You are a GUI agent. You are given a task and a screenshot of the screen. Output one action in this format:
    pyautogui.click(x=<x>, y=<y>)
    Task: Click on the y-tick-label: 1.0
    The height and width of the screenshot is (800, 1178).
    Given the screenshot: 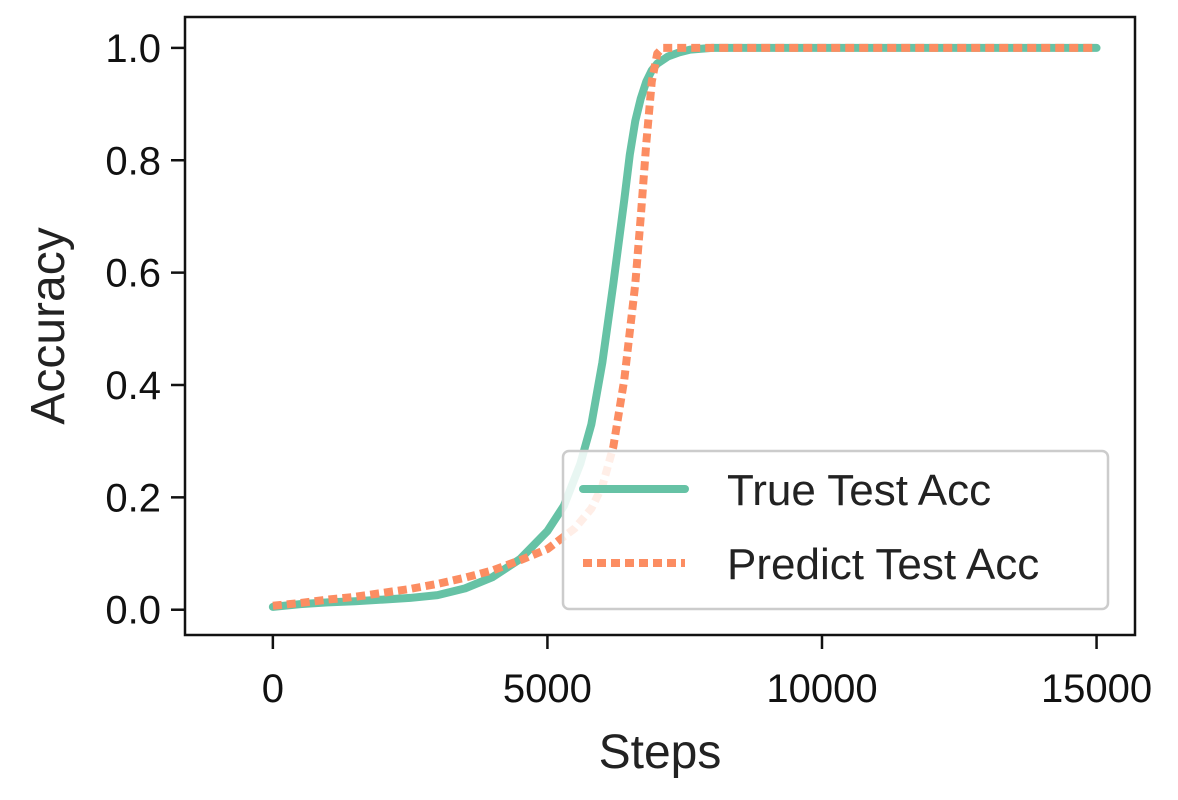 What is the action you would take?
    pyautogui.click(x=133, y=49)
    